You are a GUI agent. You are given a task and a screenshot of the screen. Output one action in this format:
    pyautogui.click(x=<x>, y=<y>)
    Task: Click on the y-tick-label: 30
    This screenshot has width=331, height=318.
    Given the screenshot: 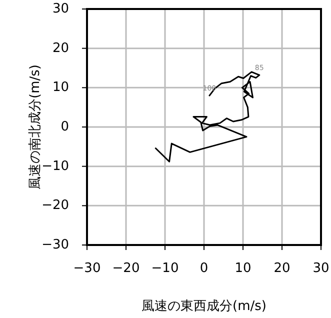 What is the action you would take?
    pyautogui.click(x=60, y=9)
    